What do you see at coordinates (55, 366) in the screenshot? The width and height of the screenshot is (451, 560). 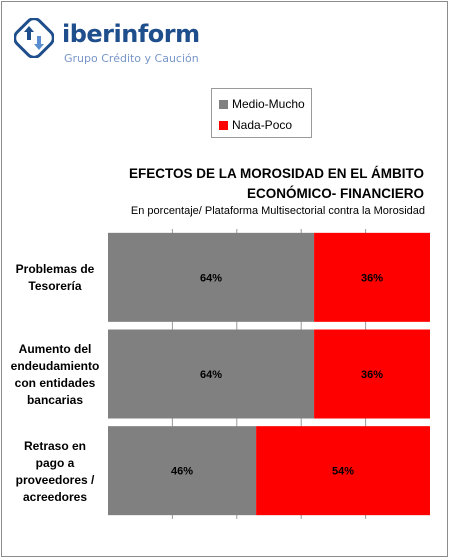 I see `category-label-2-line-2: endeudamiento` at bounding box center [55, 366].